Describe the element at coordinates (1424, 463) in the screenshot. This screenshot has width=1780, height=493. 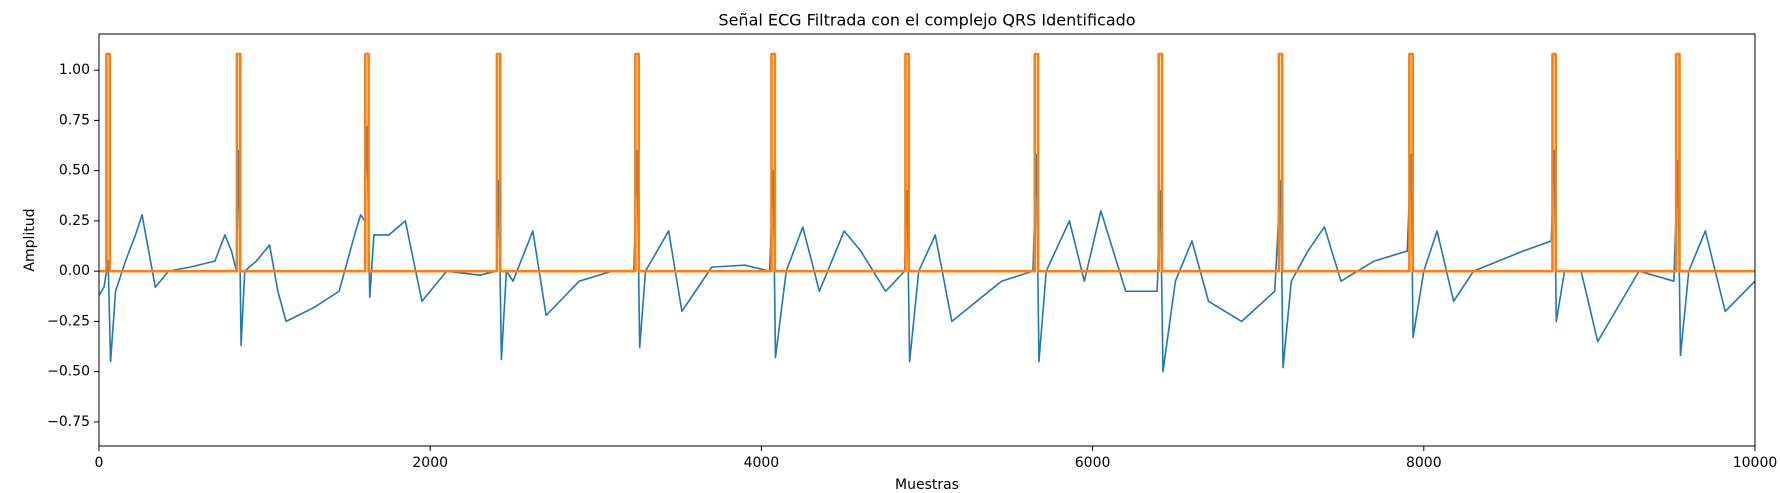
I see `x-tick-label: 8000` at that location.